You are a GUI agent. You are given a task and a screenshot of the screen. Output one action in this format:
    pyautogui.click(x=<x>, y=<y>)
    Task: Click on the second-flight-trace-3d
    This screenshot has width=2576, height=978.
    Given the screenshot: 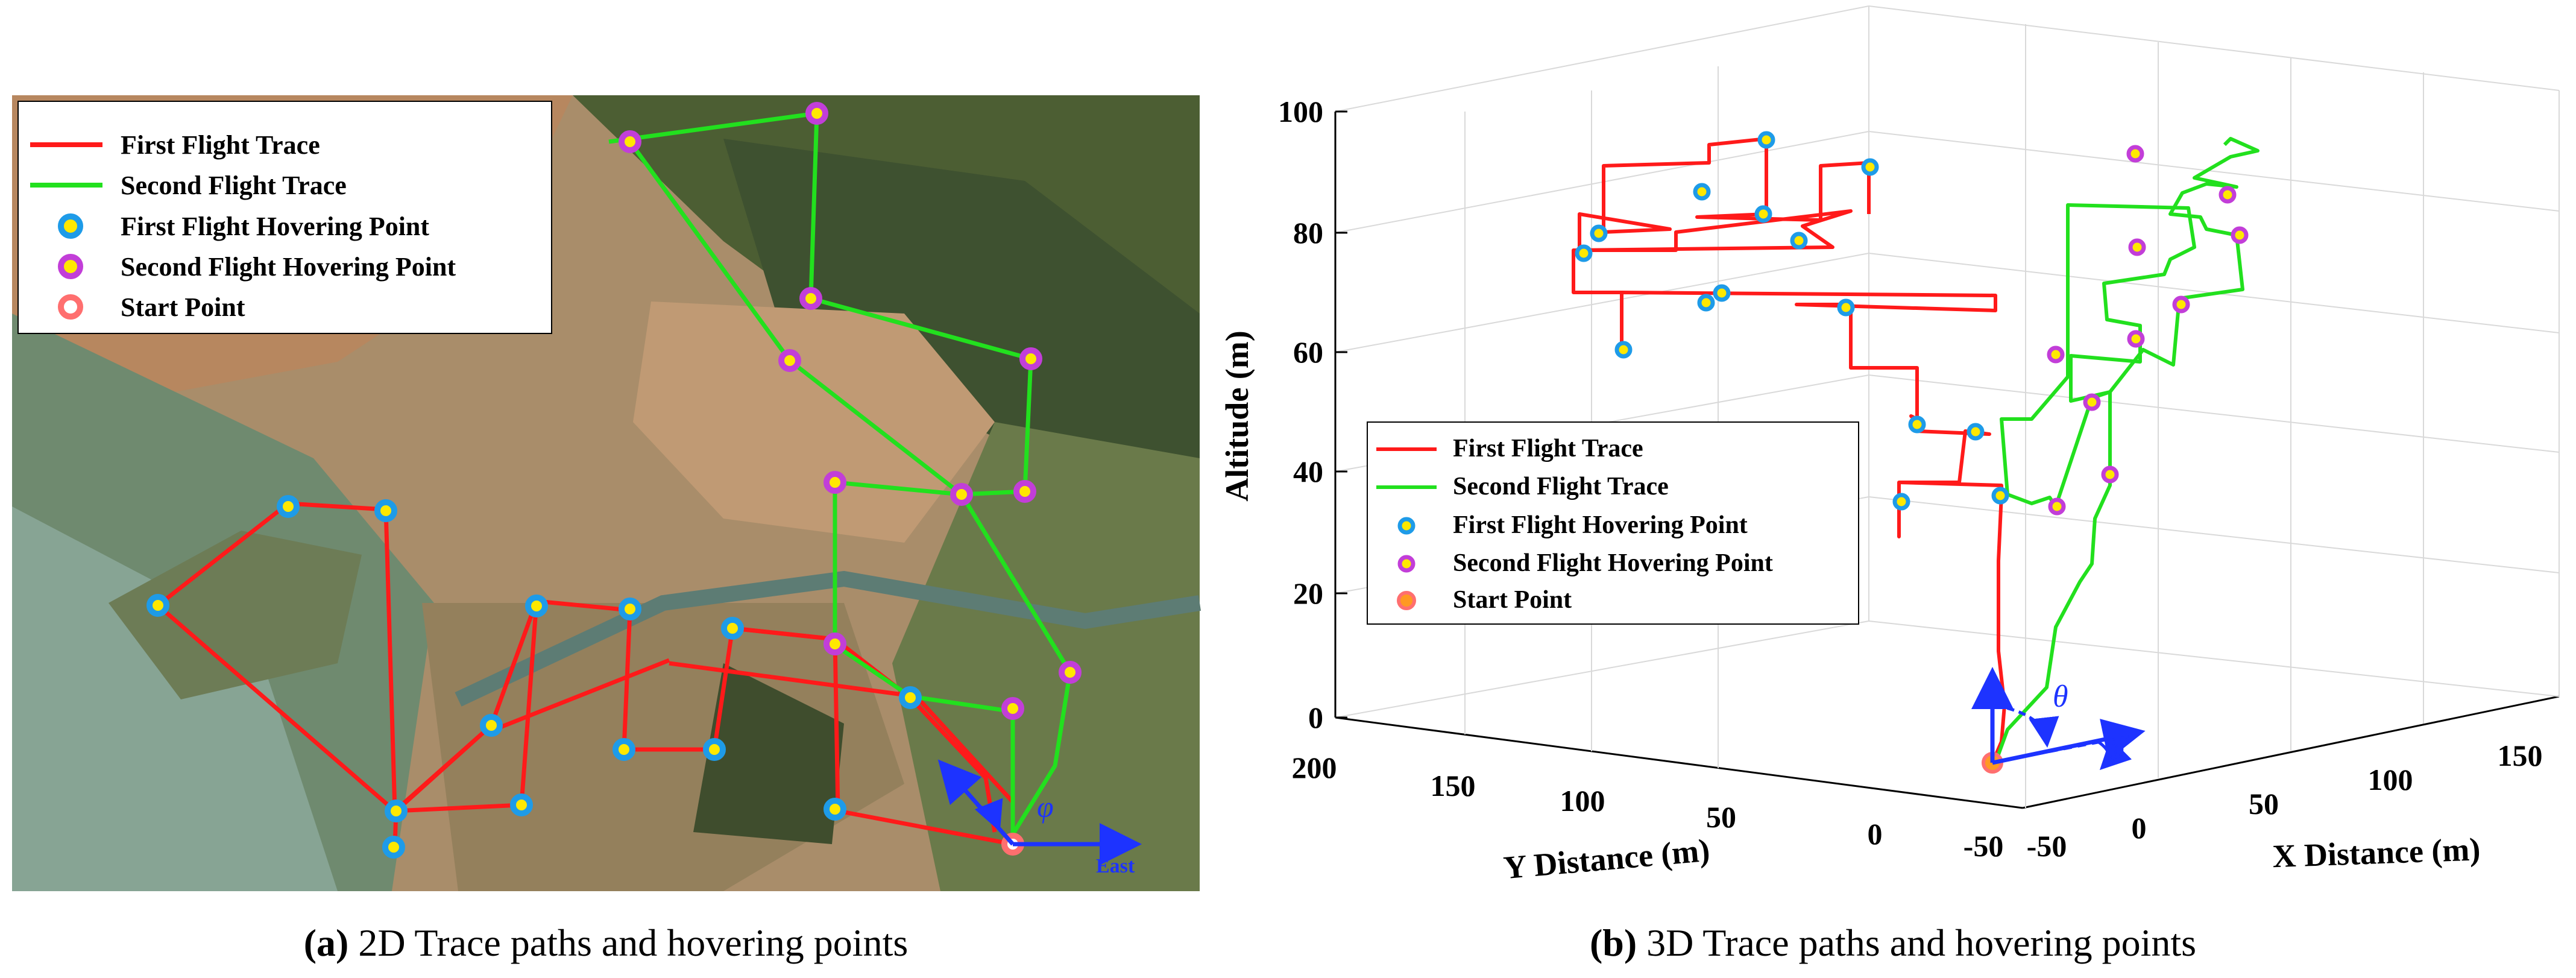 What is the action you would take?
    pyautogui.click(x=2127, y=450)
    